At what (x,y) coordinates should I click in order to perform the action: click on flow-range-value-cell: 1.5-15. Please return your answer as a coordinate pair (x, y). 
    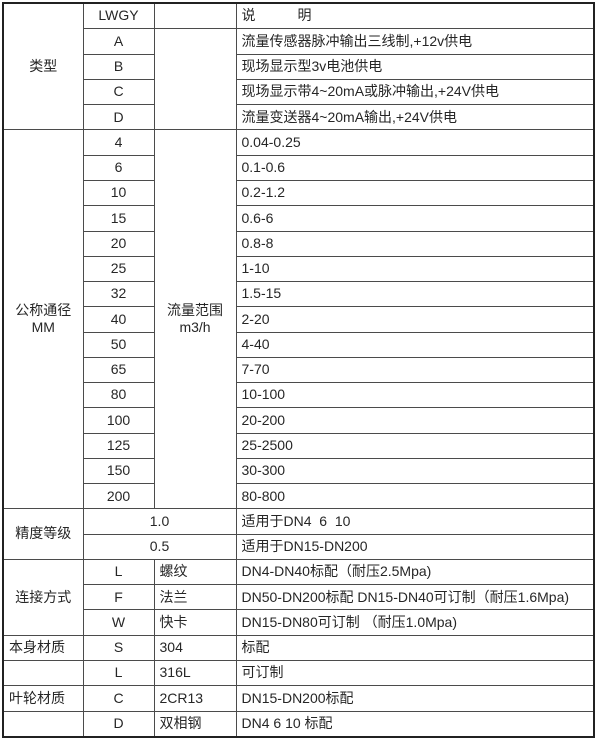
    Looking at the image, I should click on (415, 294).